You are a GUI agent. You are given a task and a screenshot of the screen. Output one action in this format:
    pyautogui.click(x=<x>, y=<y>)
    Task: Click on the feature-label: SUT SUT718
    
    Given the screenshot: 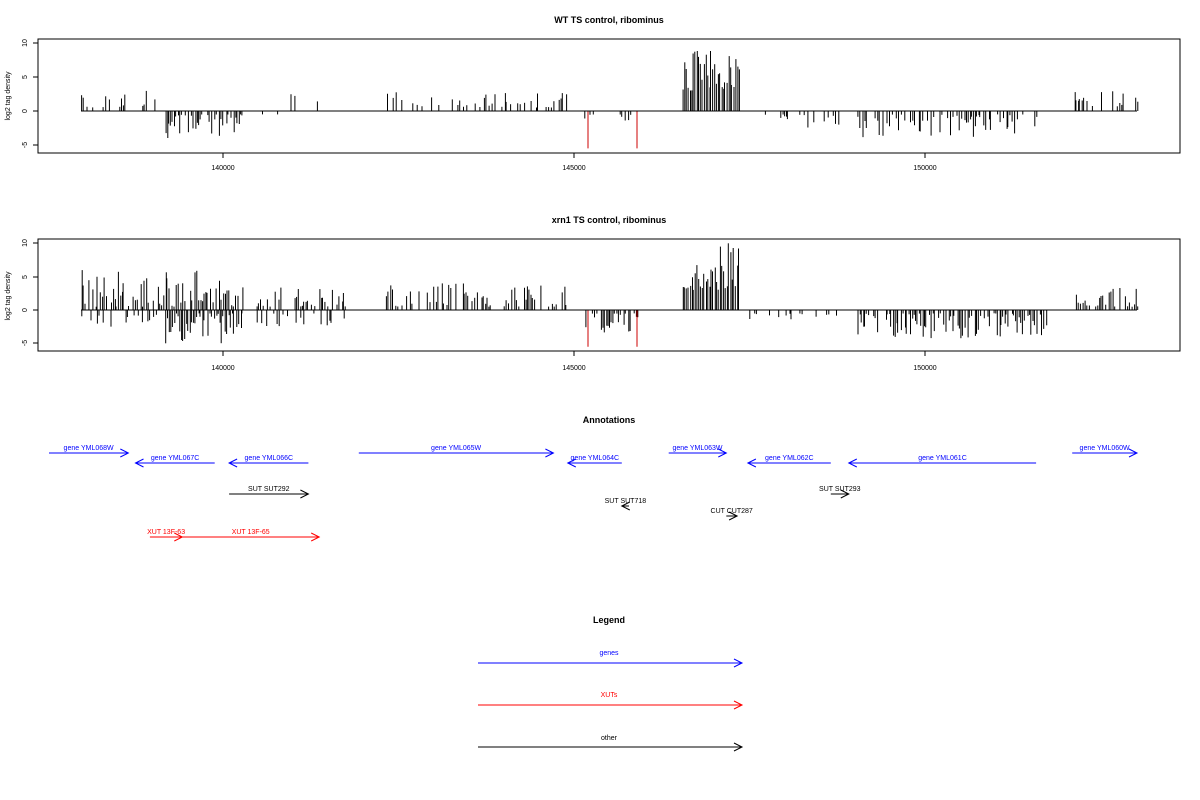 What is the action you would take?
    pyautogui.click(x=626, y=501)
    